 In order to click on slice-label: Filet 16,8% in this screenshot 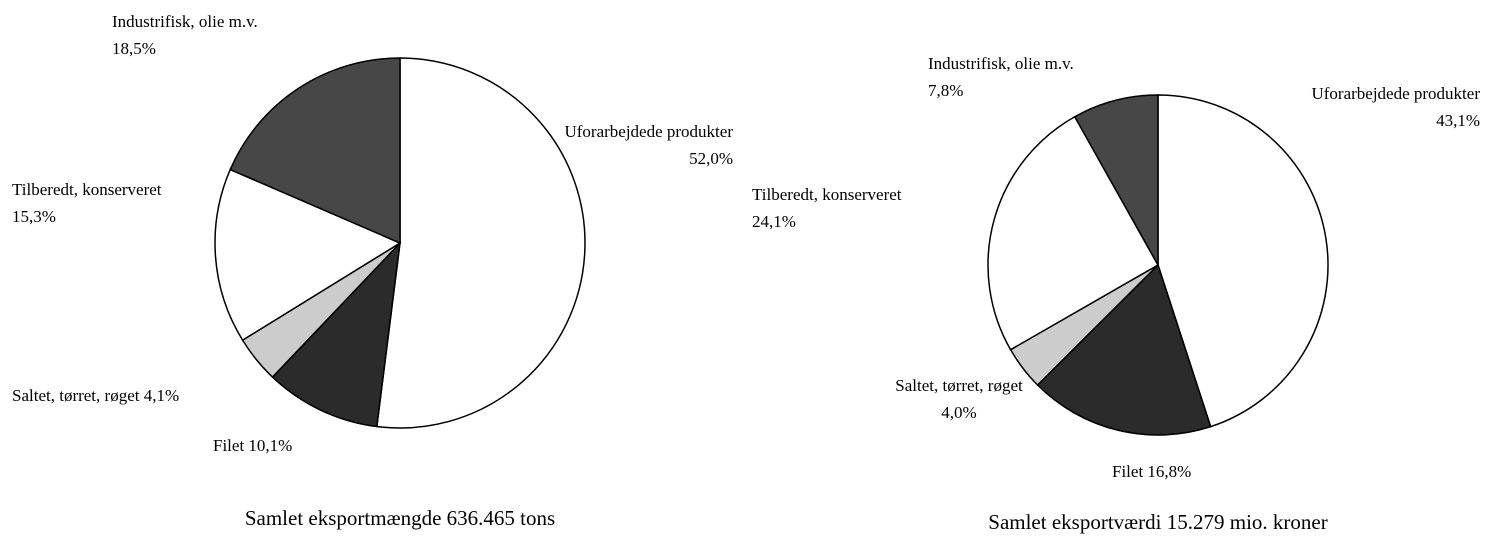, I will do `click(1151, 471)`.